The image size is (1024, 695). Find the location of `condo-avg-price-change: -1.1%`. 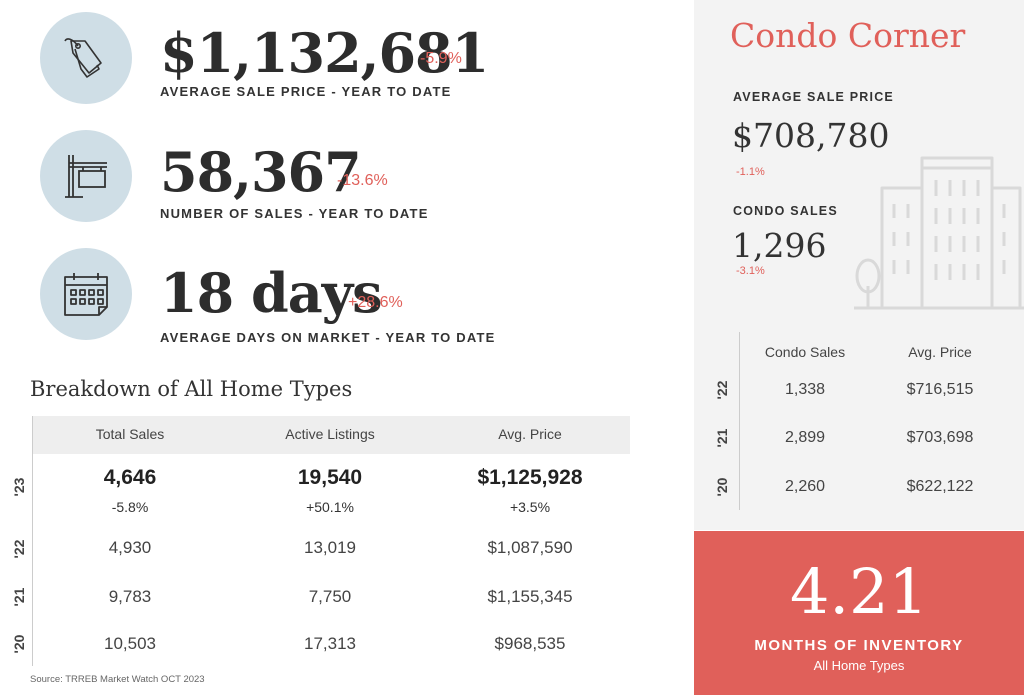

condo-avg-price-change: -1.1% is located at coordinates (750, 172).